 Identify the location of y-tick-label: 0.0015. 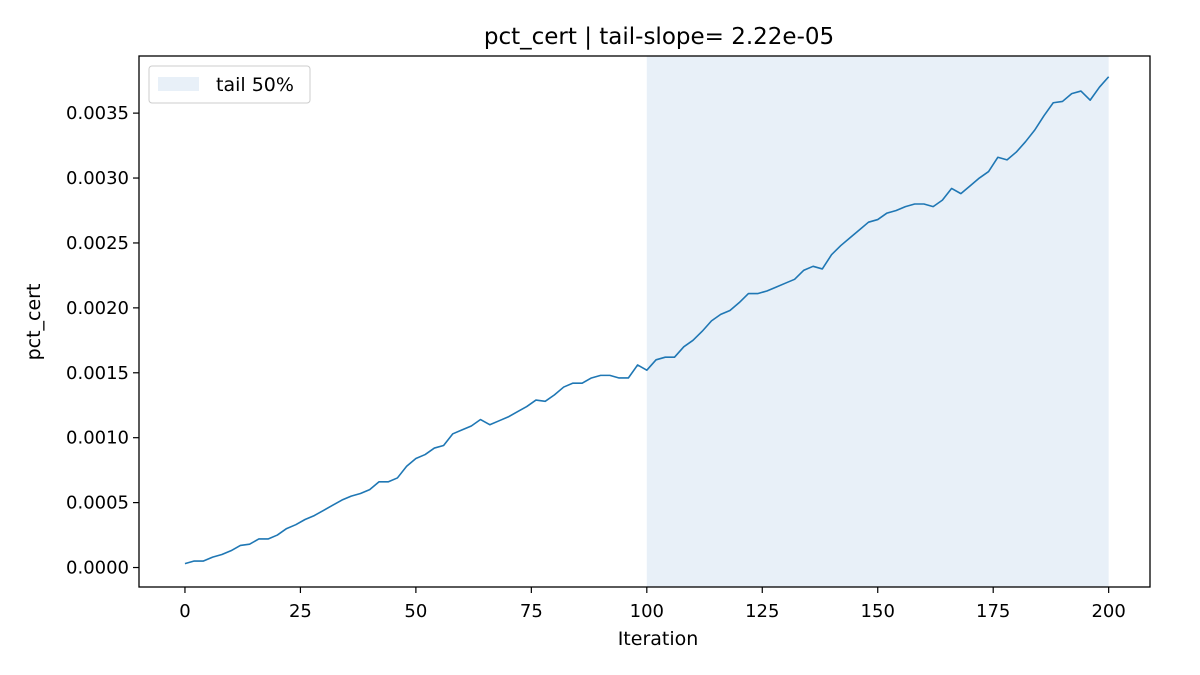
(97, 373).